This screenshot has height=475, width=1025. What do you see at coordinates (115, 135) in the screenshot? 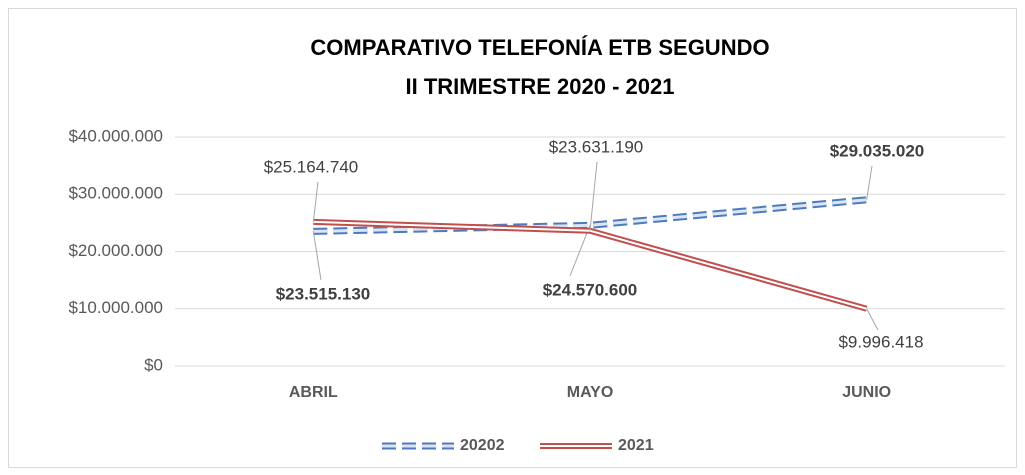
I see `y-tick-label: $40.000.000` at bounding box center [115, 135].